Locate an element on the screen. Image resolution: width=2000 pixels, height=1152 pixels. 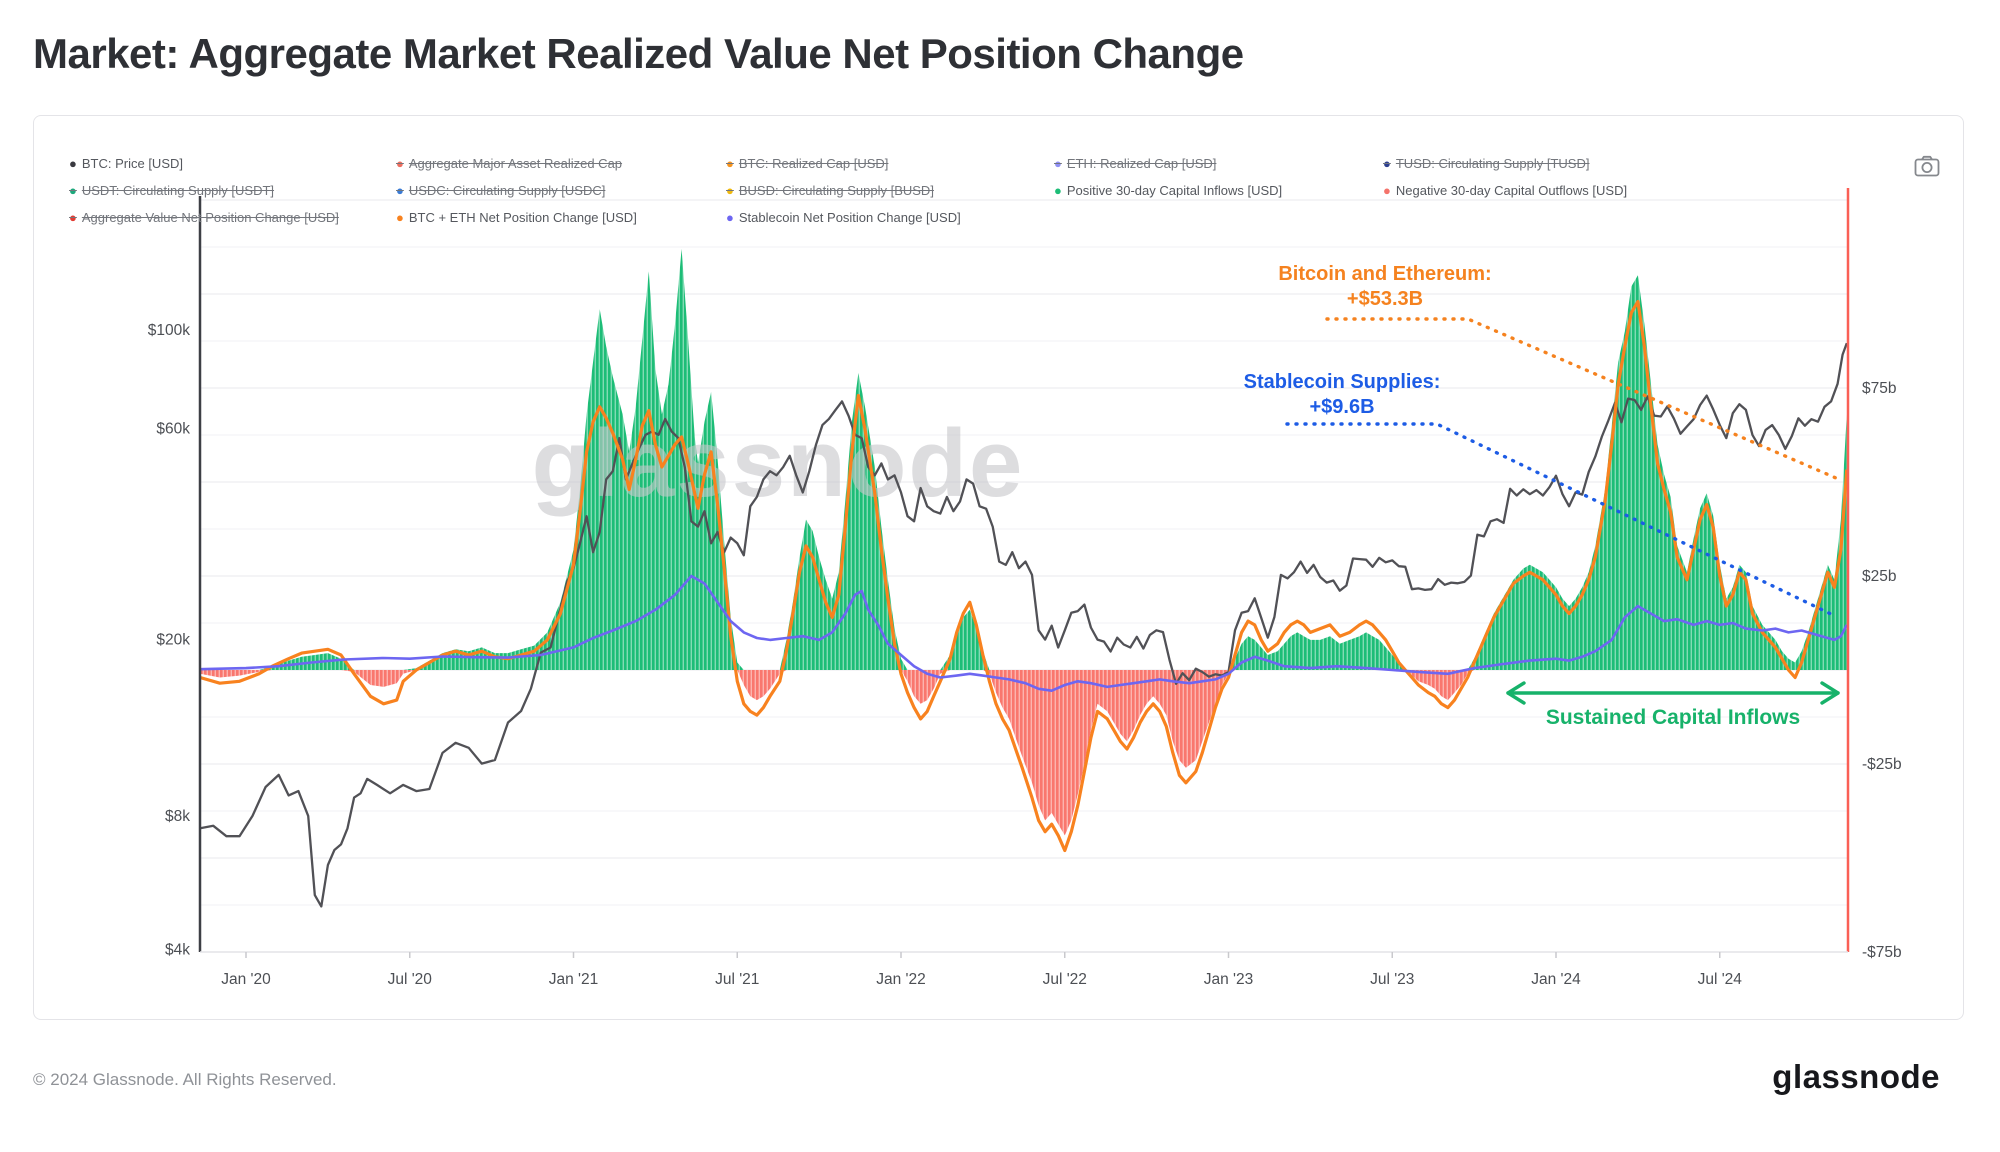
y-axis-right-tick: -$75b is located at coordinates (1882, 952).